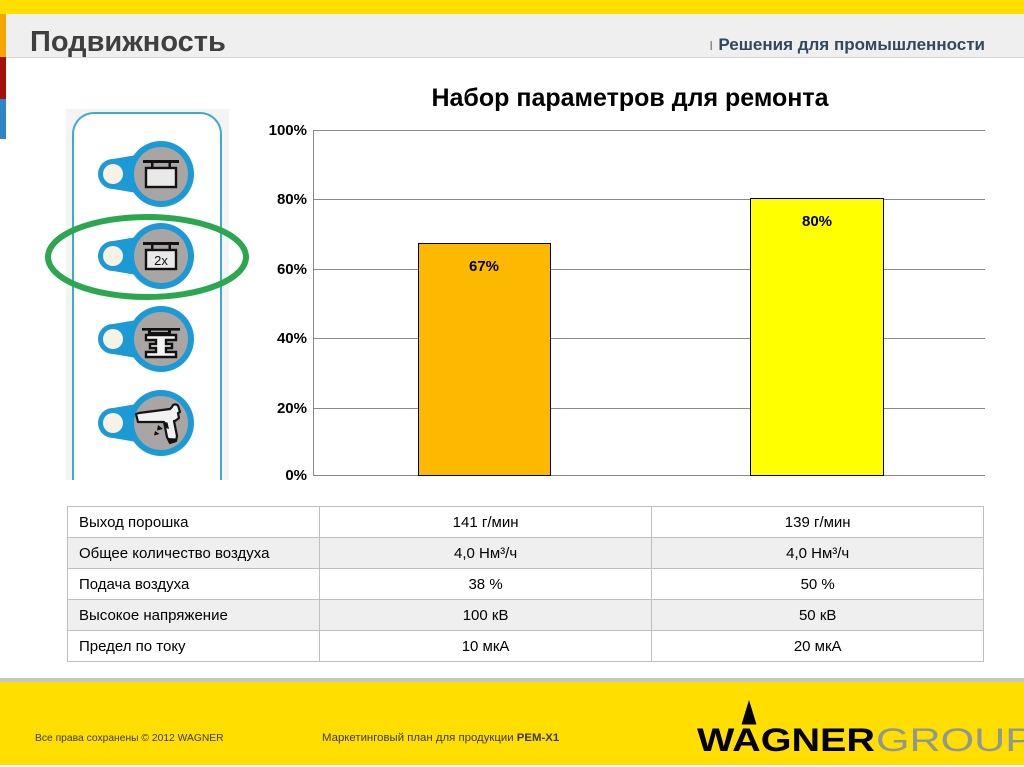  What do you see at coordinates (950, 740) in the screenshot?
I see `svg-text: GROUP` at bounding box center [950, 740].